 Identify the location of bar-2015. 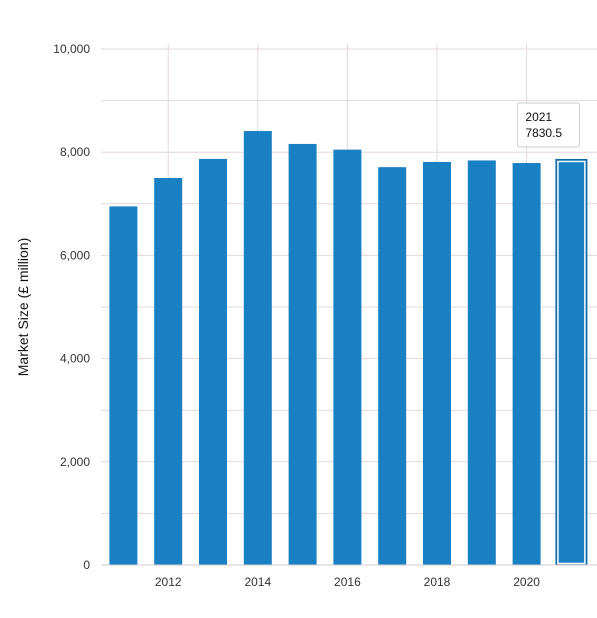
(302, 354).